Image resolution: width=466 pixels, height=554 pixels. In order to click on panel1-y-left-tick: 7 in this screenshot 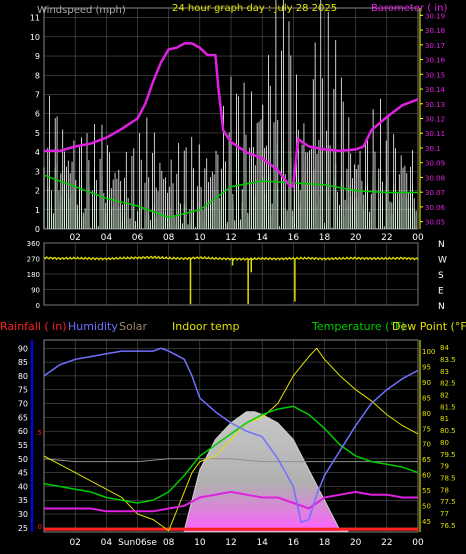, I will do `click(37, 94)`.